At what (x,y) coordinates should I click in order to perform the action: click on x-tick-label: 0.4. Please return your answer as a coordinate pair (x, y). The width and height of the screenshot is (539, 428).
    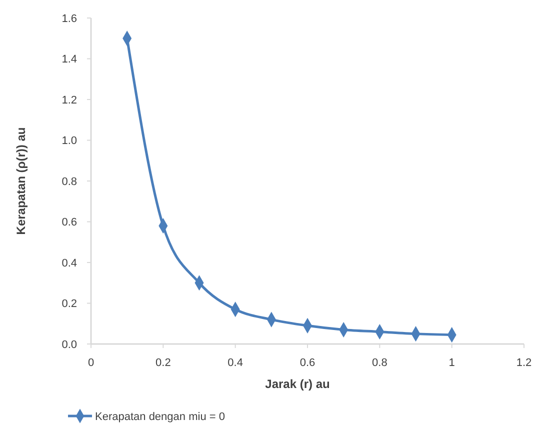
    Looking at the image, I should click on (235, 363).